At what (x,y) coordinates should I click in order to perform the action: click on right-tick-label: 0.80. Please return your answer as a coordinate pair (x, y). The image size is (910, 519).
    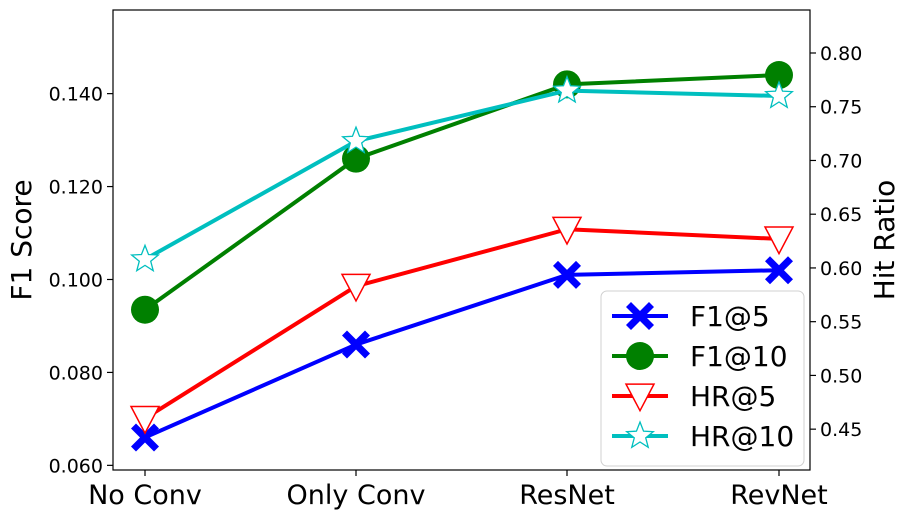
    Looking at the image, I should click on (841, 54).